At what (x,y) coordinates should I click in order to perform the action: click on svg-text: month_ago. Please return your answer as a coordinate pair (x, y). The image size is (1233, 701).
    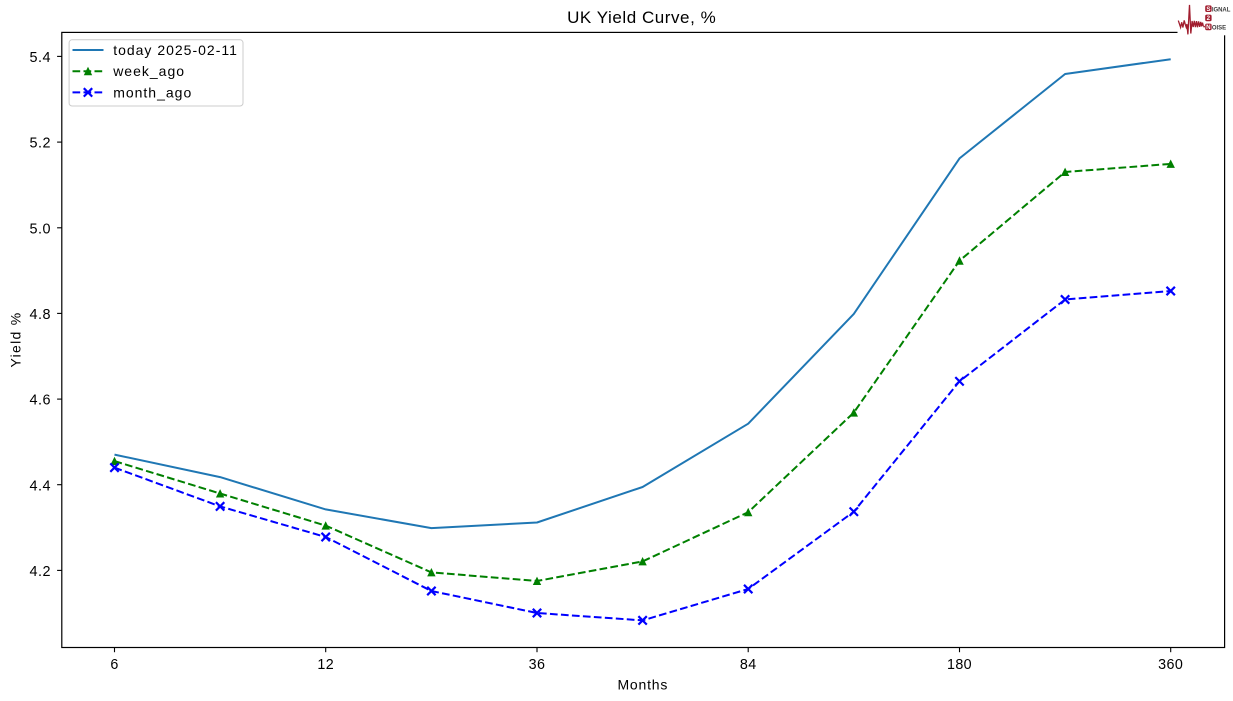
    Looking at the image, I should click on (152, 92).